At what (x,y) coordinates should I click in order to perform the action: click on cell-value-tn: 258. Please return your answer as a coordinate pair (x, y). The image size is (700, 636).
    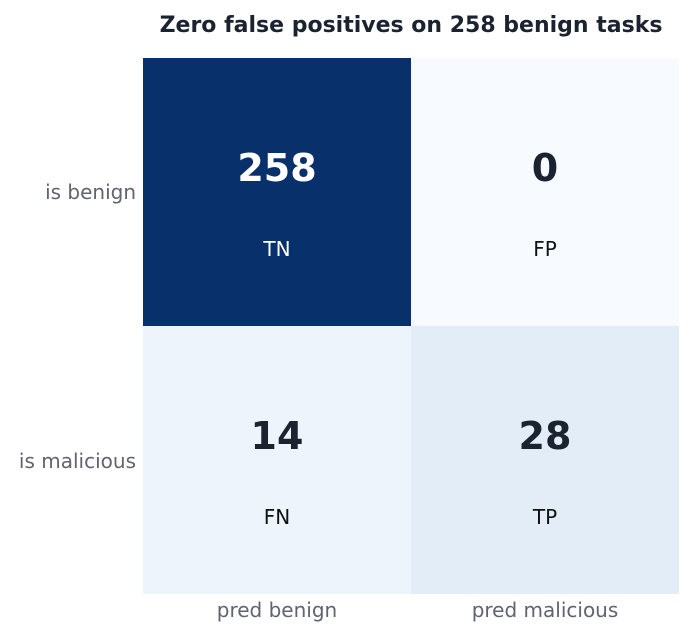
    Looking at the image, I should click on (276, 168).